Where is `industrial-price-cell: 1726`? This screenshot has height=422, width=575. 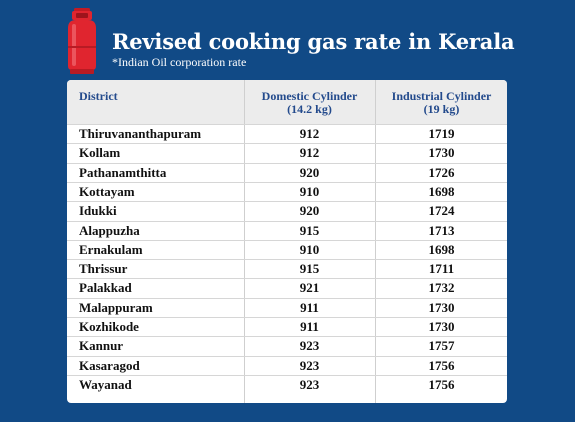 industrial-price-cell: 1726 is located at coordinates (441, 172).